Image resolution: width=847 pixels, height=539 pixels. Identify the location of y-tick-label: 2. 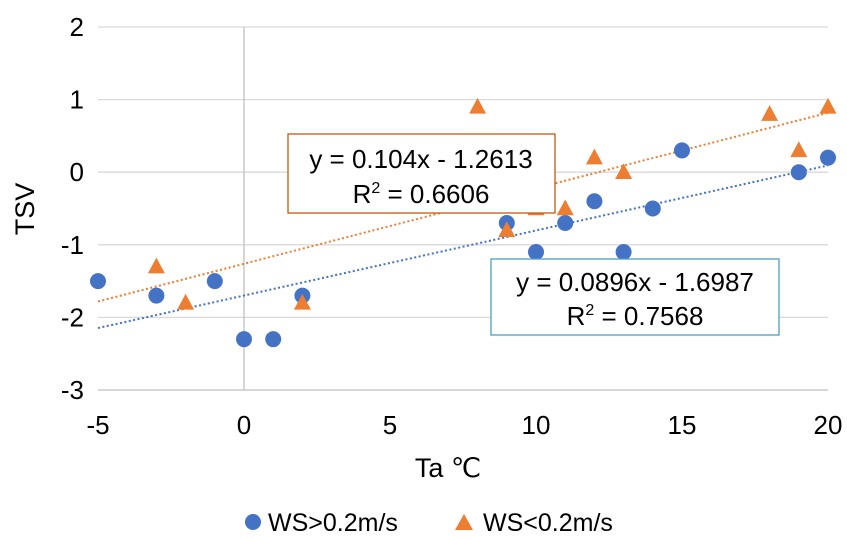
(77, 27).